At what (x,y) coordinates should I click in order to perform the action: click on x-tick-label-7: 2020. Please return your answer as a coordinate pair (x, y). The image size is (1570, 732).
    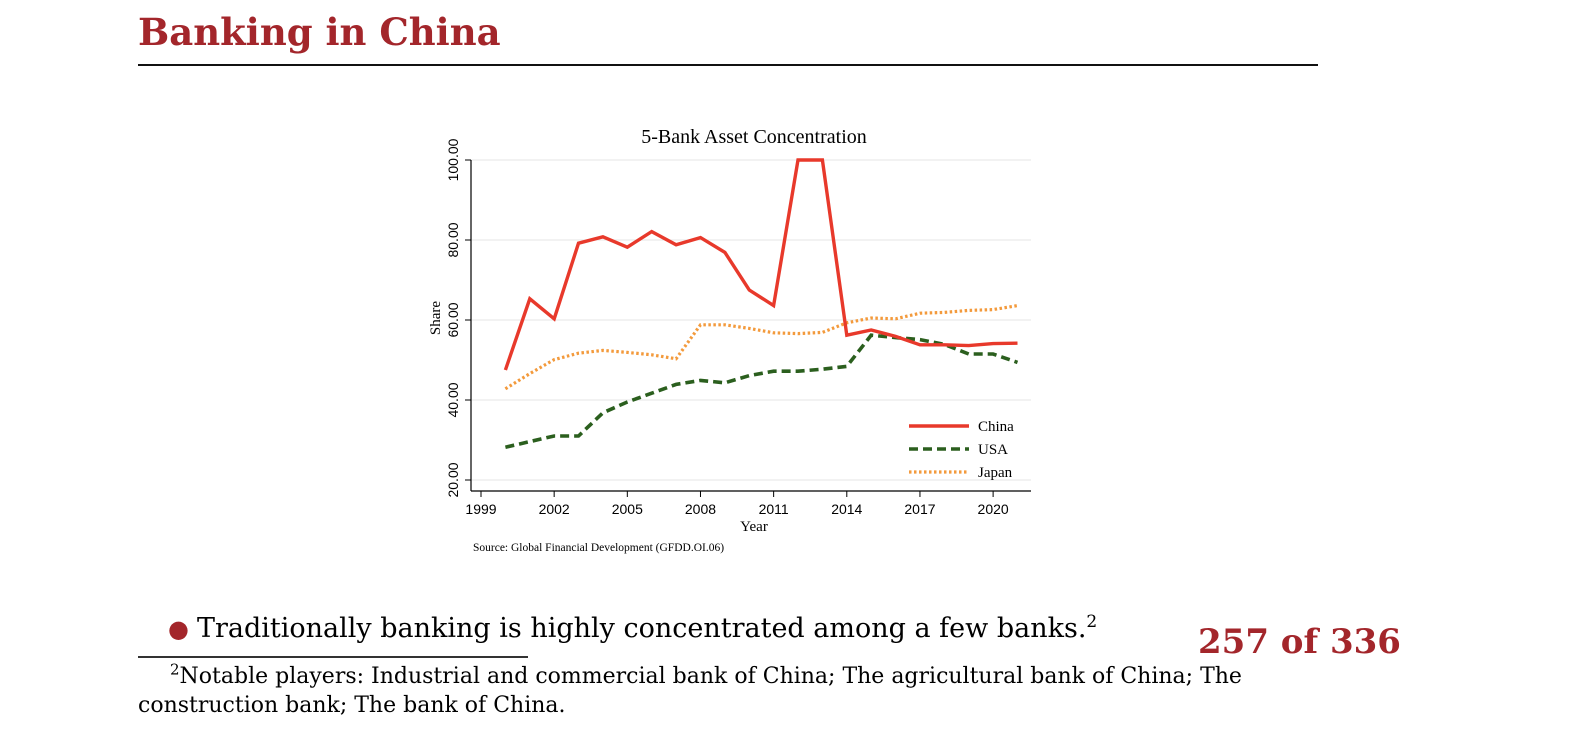
    Looking at the image, I should click on (993, 509).